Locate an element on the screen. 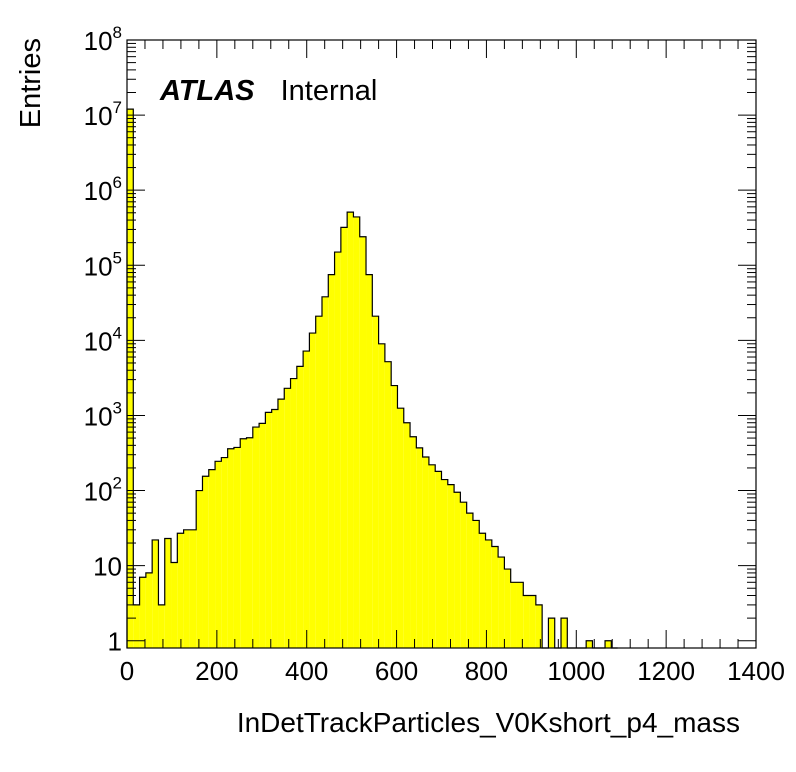 Image resolution: width=796 pixels, height=772 pixels. y-tick-label: 10⁵ is located at coordinates (103, 264).